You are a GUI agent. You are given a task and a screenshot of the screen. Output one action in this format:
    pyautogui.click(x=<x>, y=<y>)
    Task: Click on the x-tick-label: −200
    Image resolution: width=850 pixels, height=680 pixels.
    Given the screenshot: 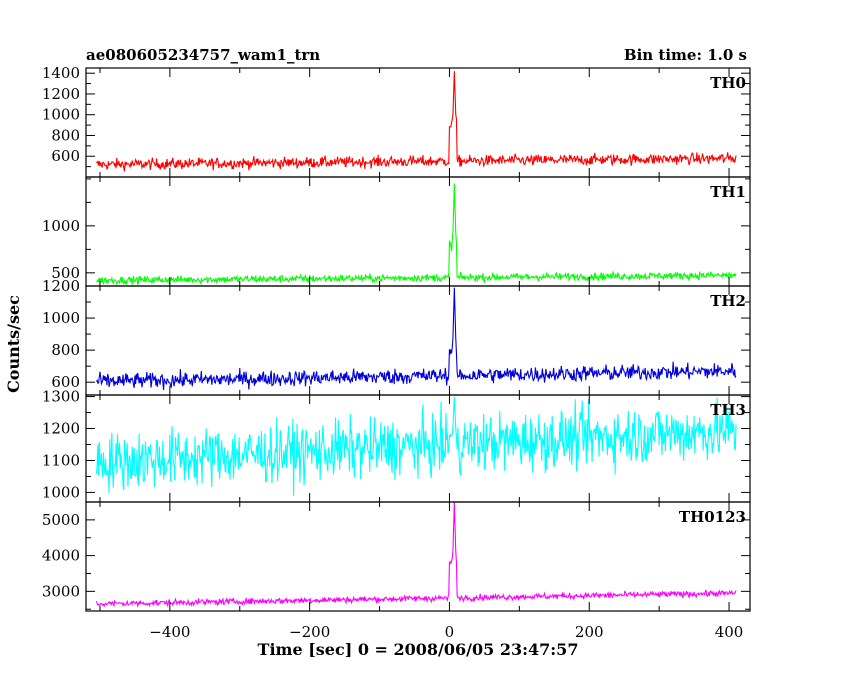 What is the action you would take?
    pyautogui.click(x=309, y=632)
    